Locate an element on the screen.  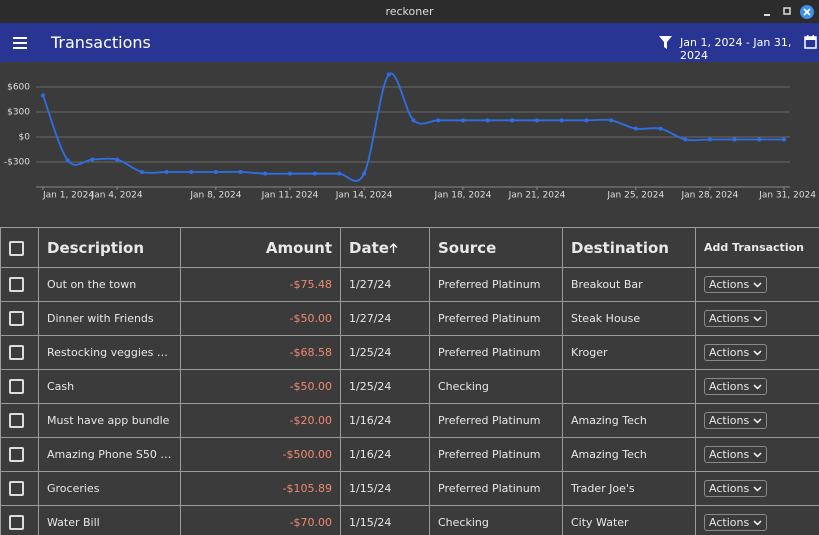
page-title: Transactions is located at coordinates (101, 42).